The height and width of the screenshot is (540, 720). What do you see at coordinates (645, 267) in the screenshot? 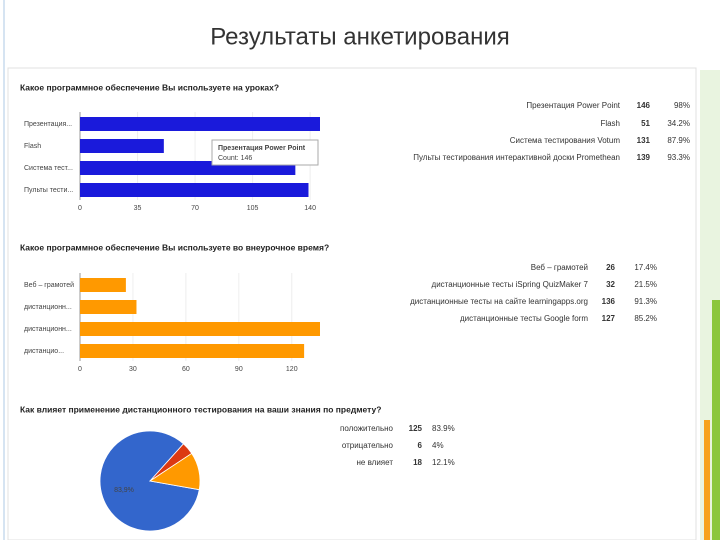
I see `legend-percent: 17.4%` at bounding box center [645, 267].